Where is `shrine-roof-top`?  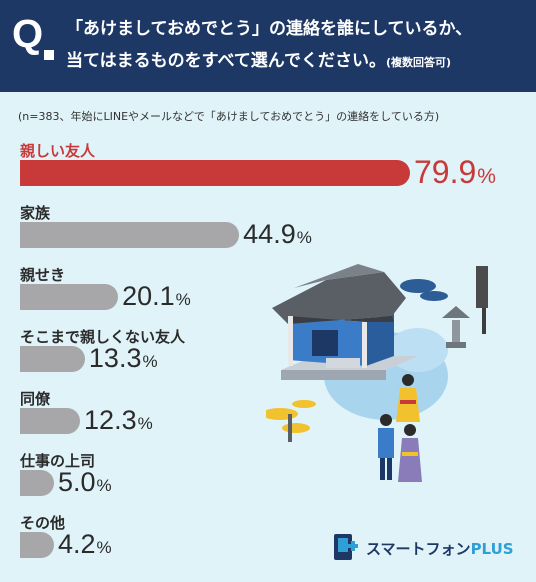 shrine-roof-top is located at coordinates (339, 276).